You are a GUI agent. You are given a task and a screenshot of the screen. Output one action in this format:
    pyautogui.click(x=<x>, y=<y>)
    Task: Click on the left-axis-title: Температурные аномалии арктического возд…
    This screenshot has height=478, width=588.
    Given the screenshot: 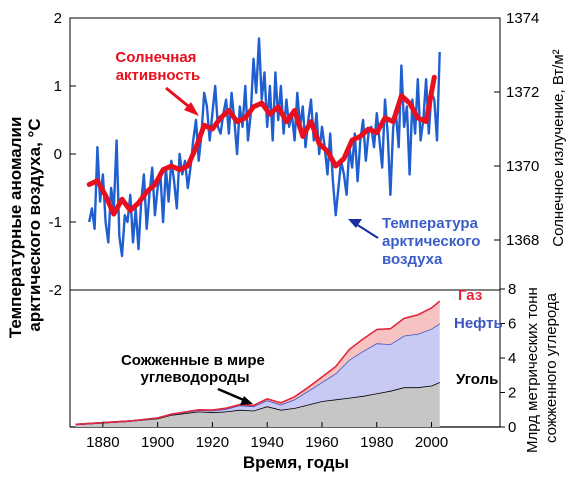 What is the action you would take?
    pyautogui.click(x=25, y=225)
    